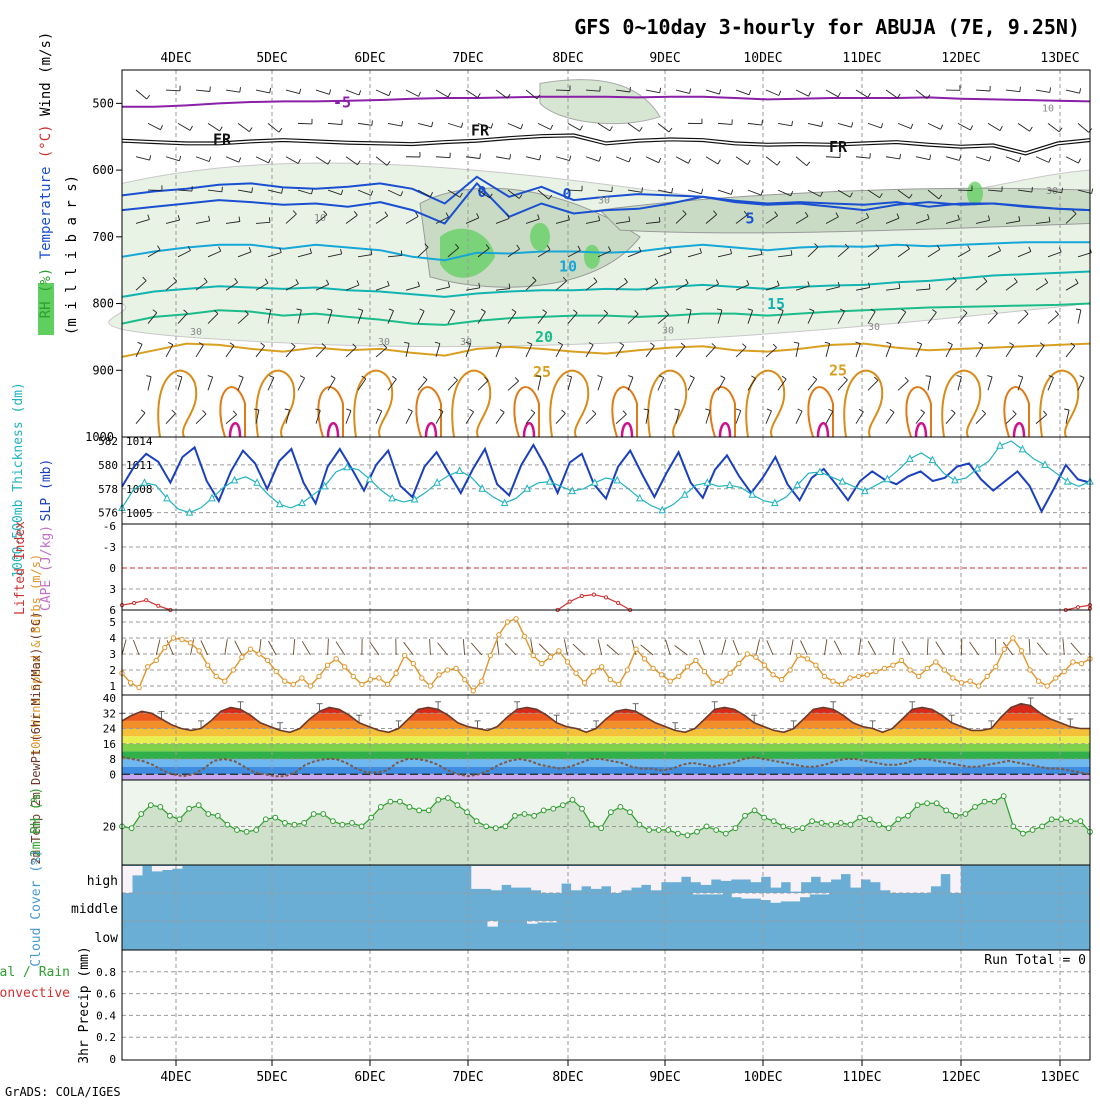 Image resolution: width=1100 pixels, height=1104 pixels. Describe the element at coordinates (606, 739) in the screenshot. I see `temp-bands` at that location.